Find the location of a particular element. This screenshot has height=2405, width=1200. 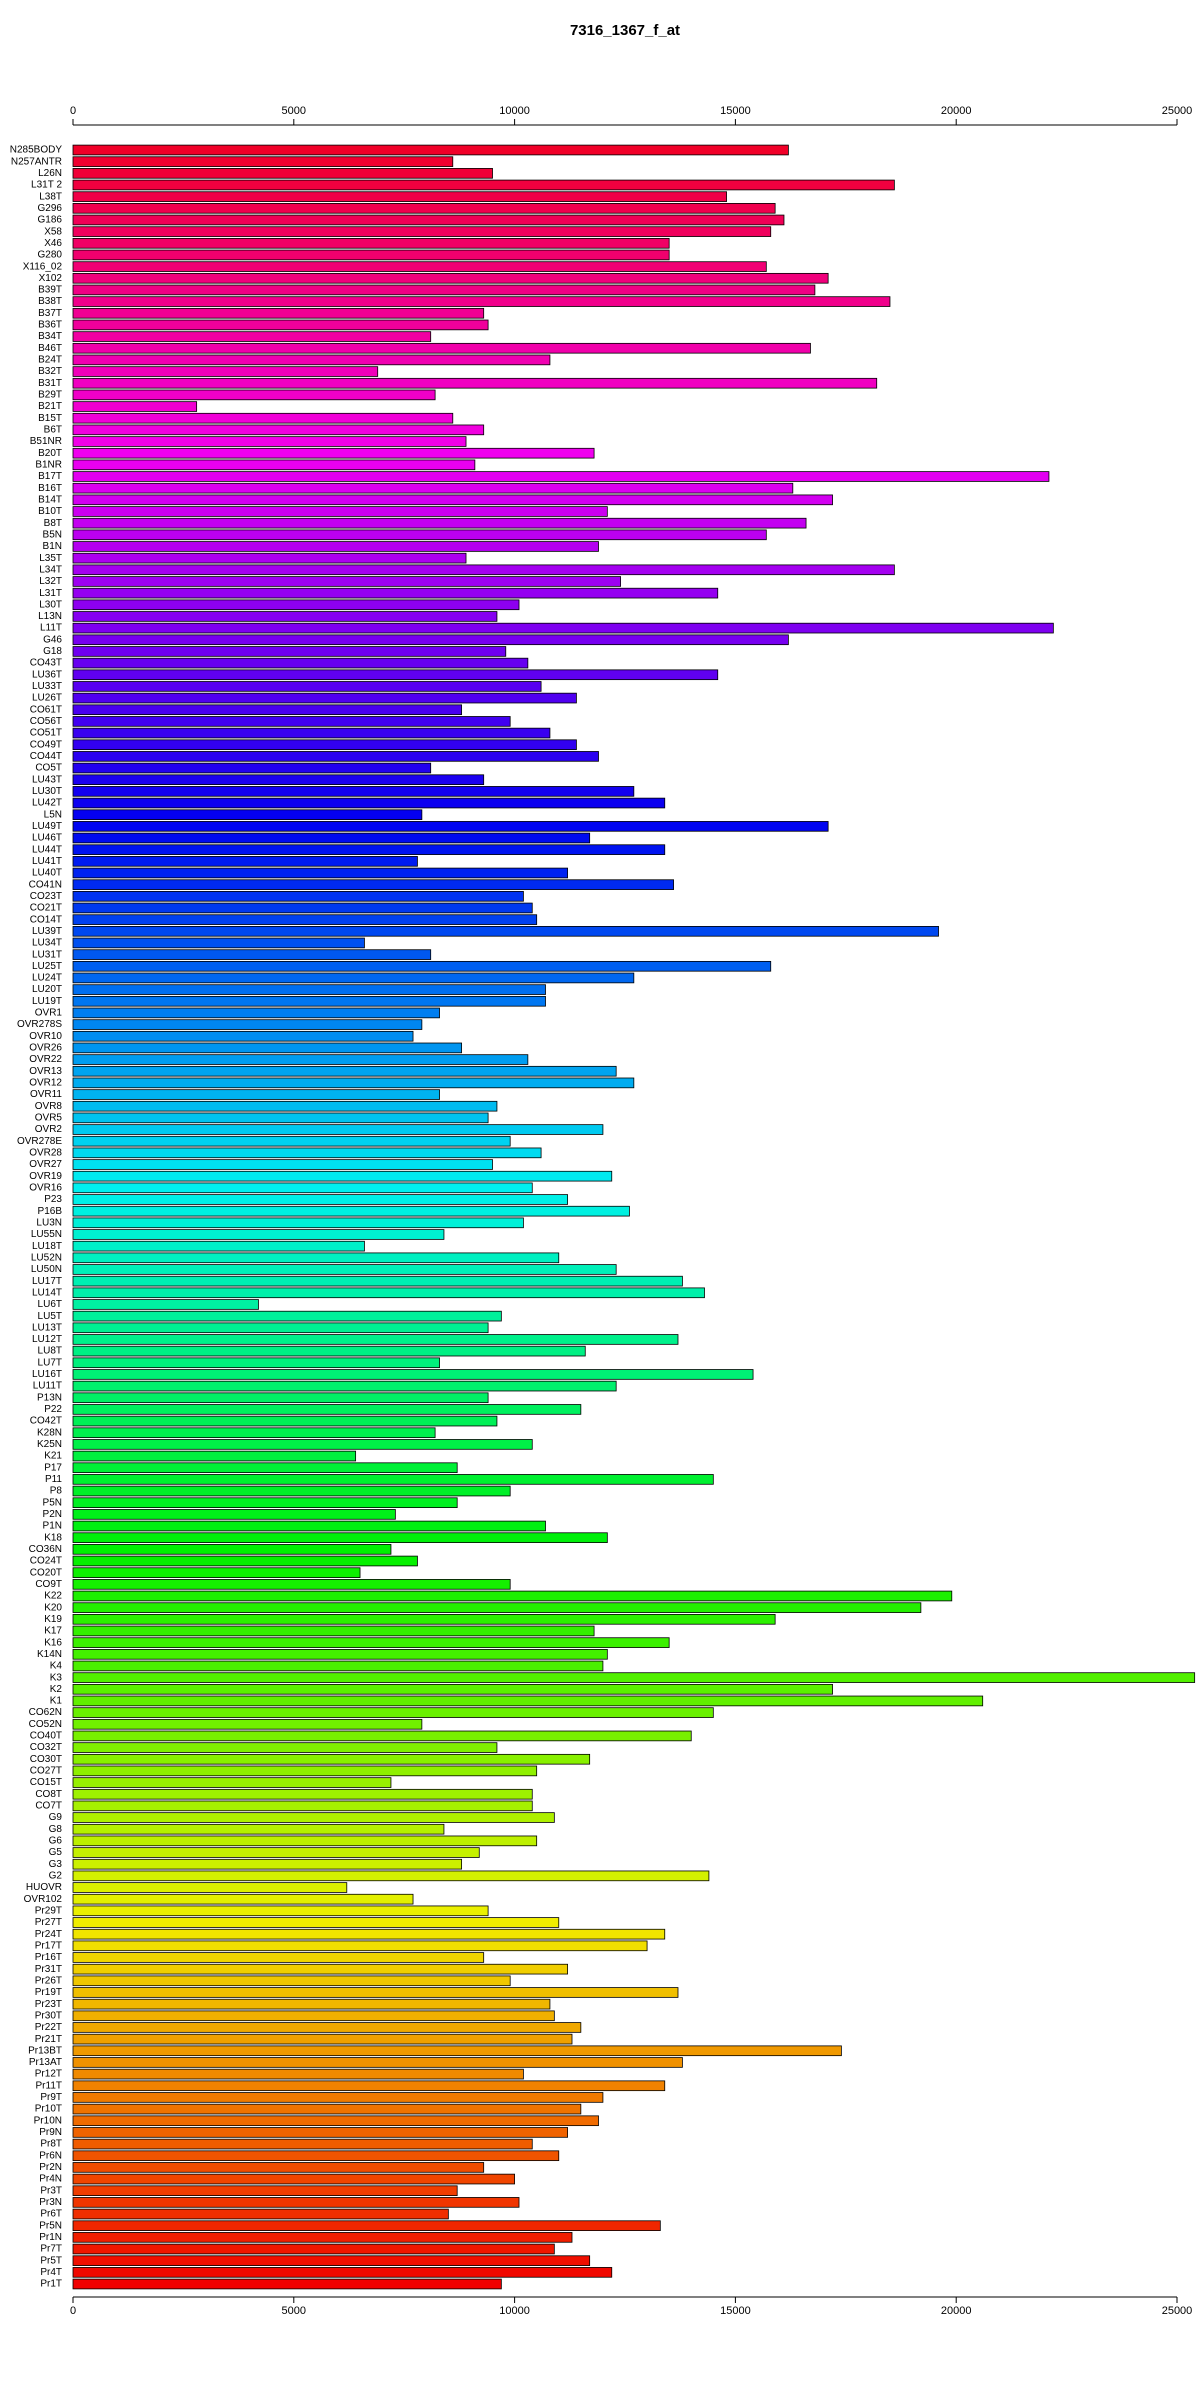

y-tick-label: LU25T is located at coordinates (47, 966).